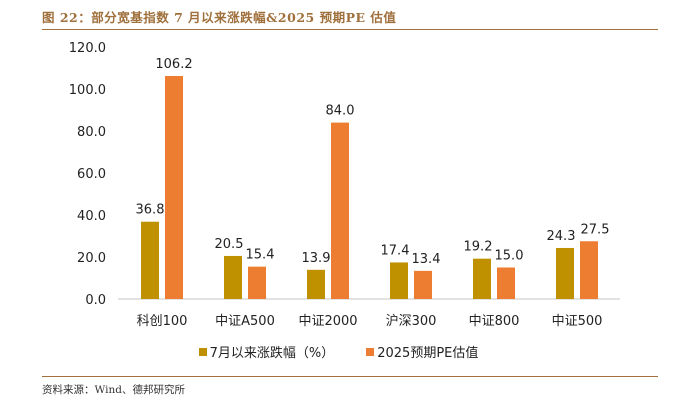  What do you see at coordinates (327, 321) in the screenshot?
I see `x-category-label: 中证2000` at bounding box center [327, 321].